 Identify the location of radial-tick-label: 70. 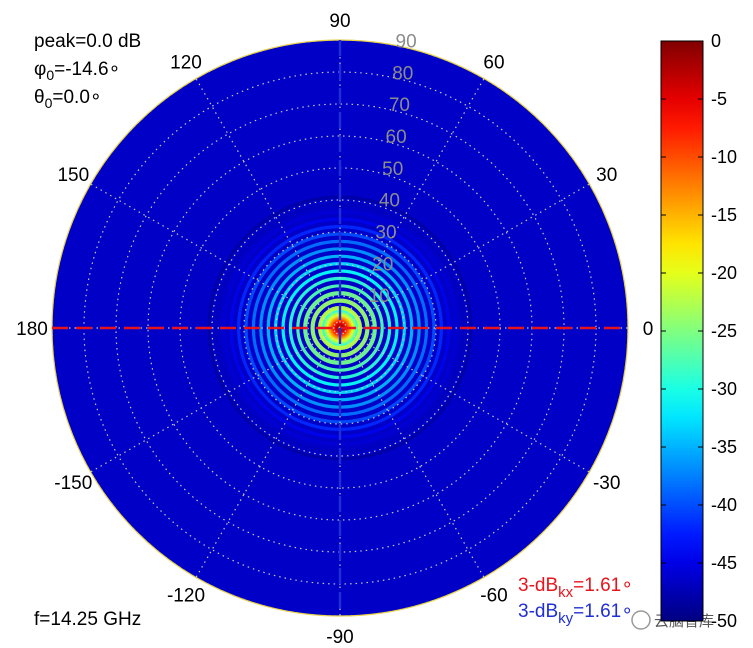
(399, 105).